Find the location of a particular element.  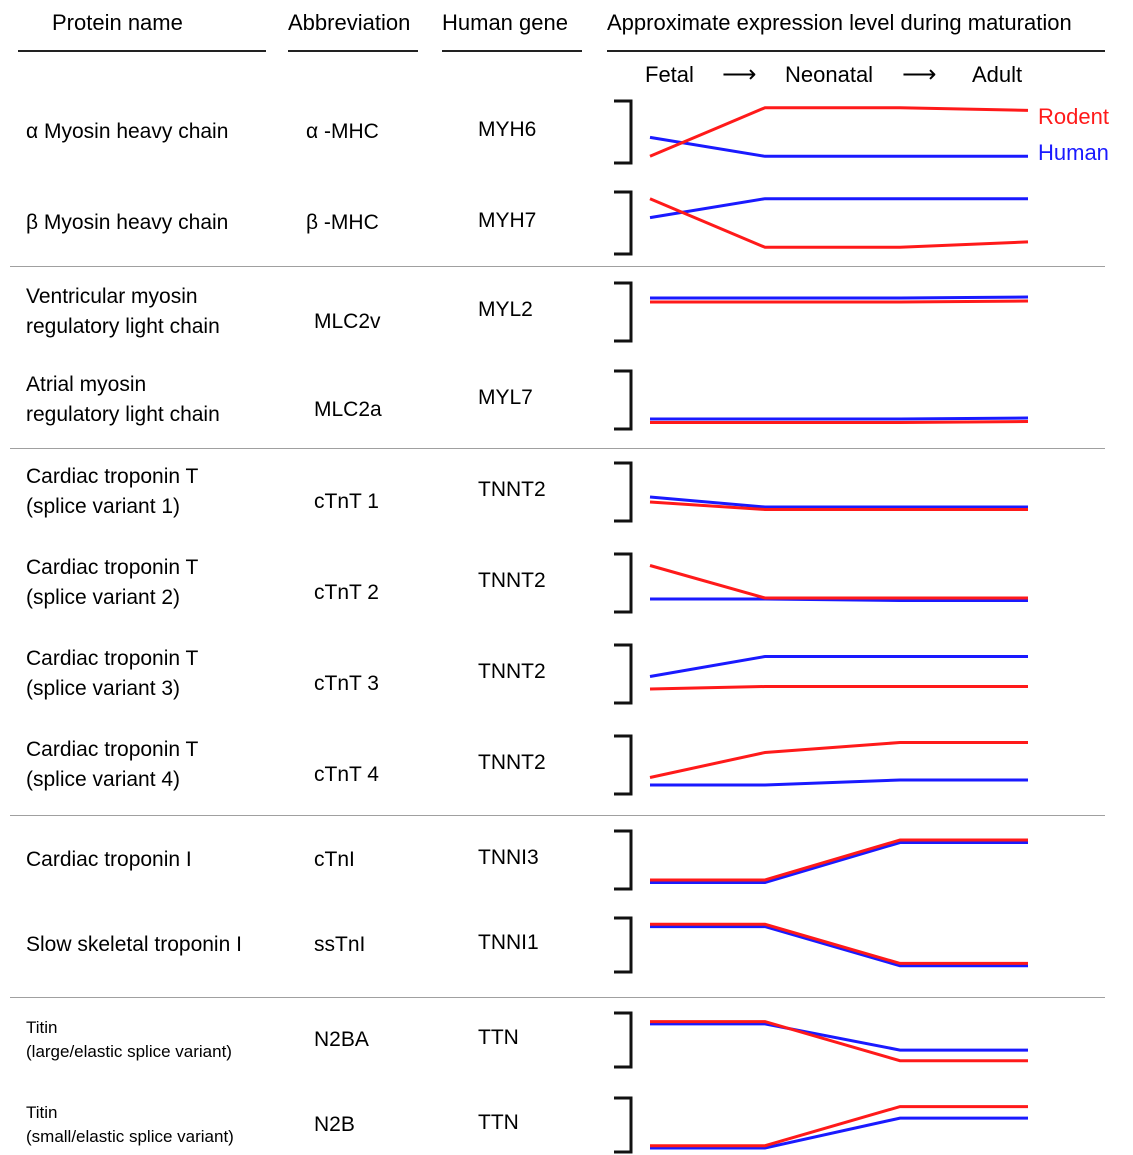

abbreviation: α -MHC is located at coordinates (342, 131).